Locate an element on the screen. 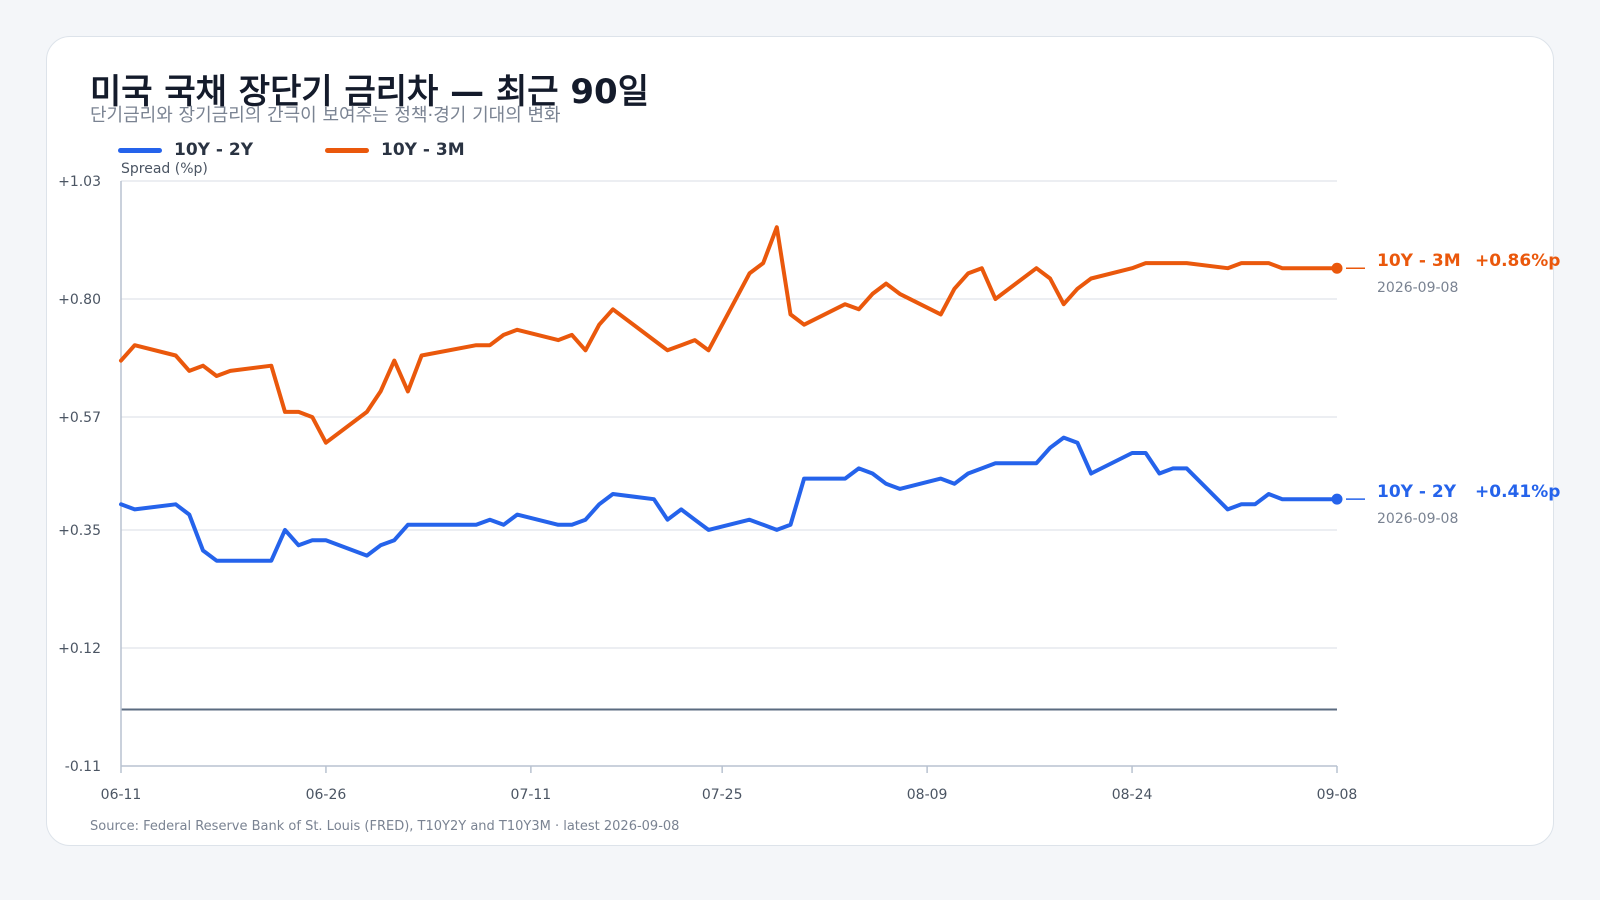 The width and height of the screenshot is (1600, 900). legend-label-10y-2y: 10Y - 2Y is located at coordinates (213, 150).